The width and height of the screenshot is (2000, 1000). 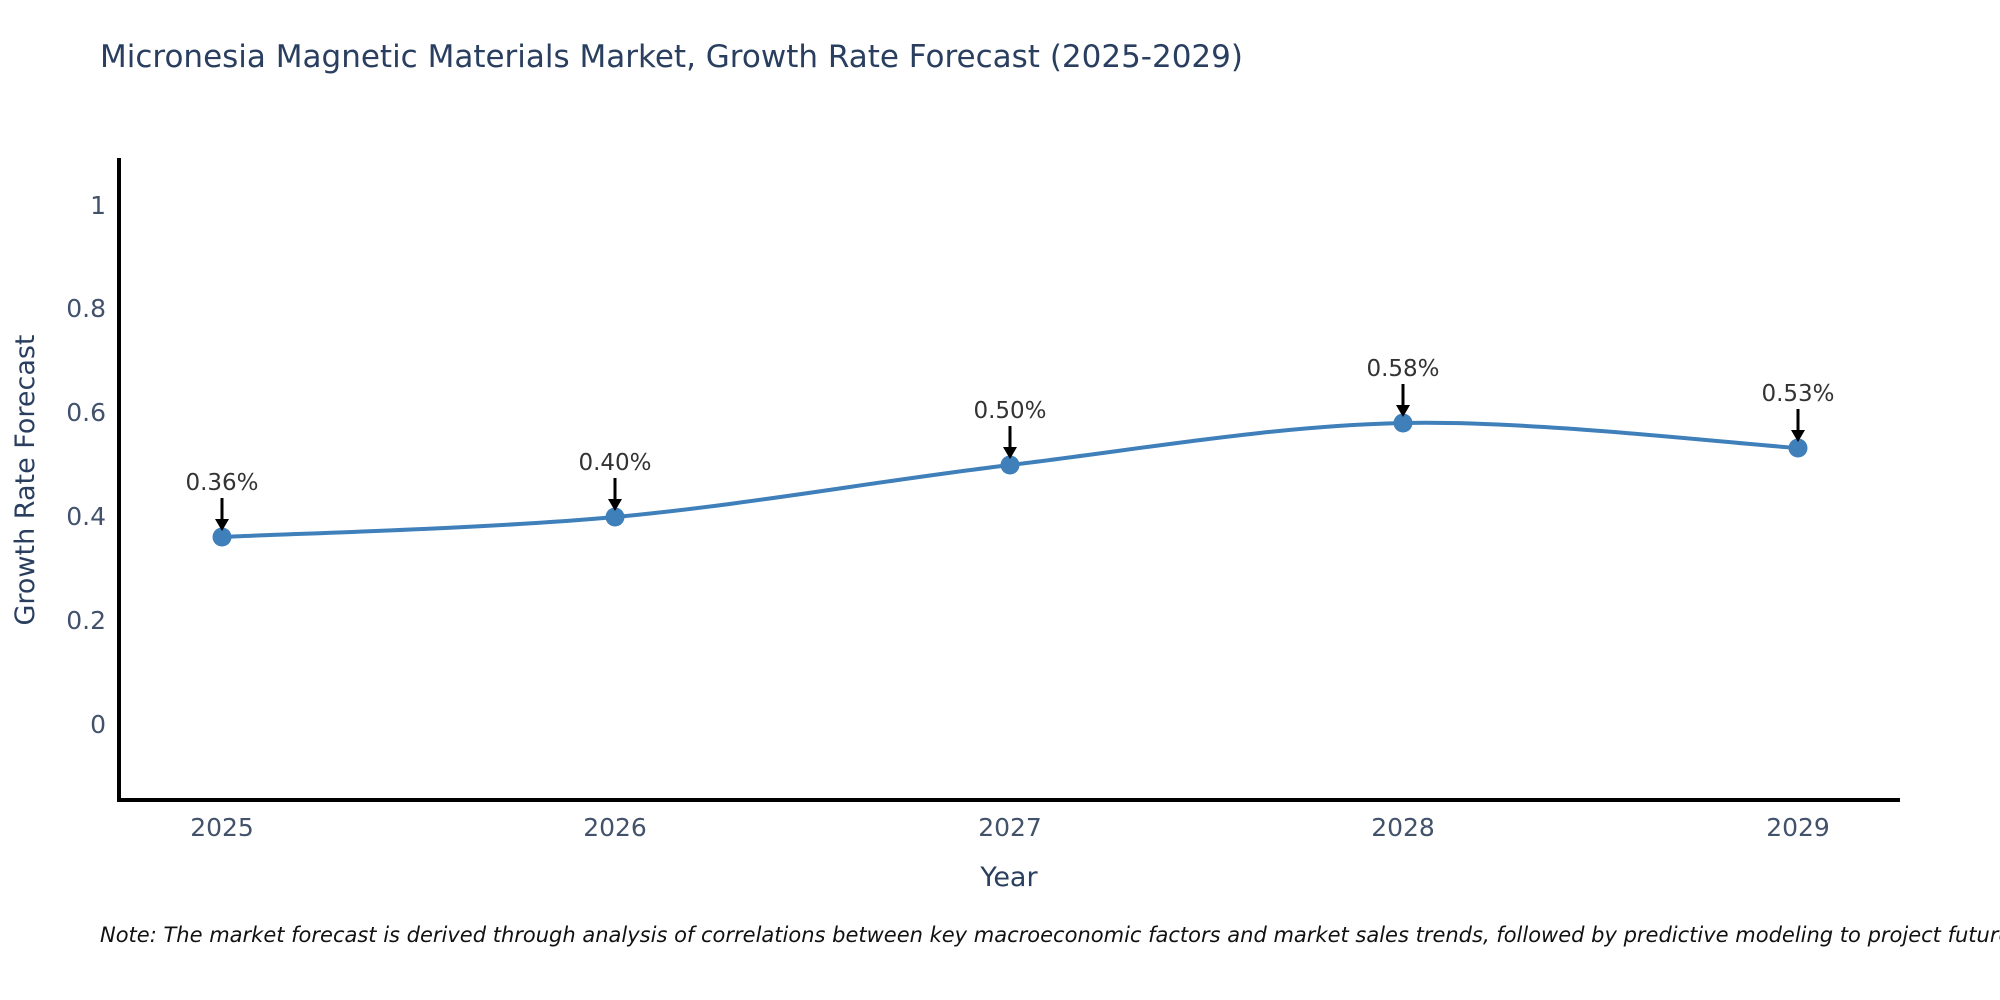 What do you see at coordinates (1797, 394) in the screenshot?
I see `annotation-label: 0.53%` at bounding box center [1797, 394].